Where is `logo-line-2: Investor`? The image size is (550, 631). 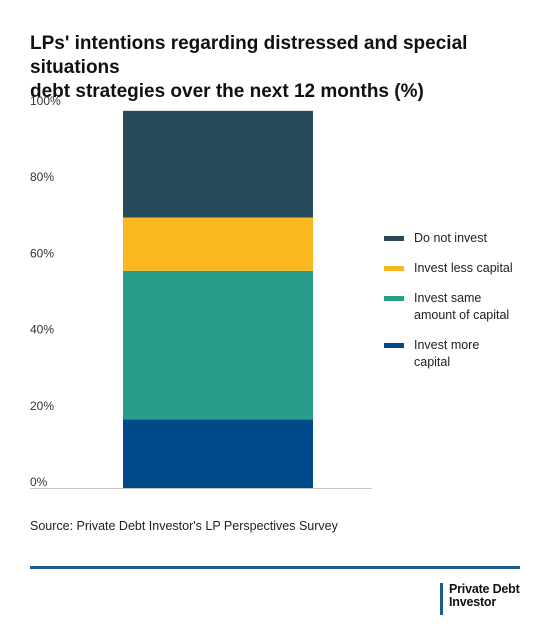 logo-line-2: Investor is located at coordinates (473, 602).